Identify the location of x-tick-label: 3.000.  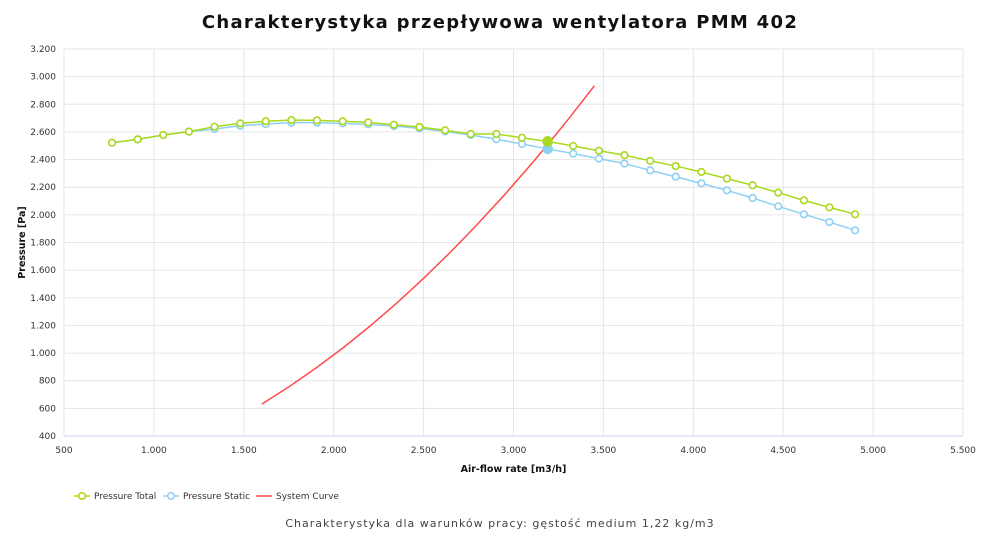
(514, 451).